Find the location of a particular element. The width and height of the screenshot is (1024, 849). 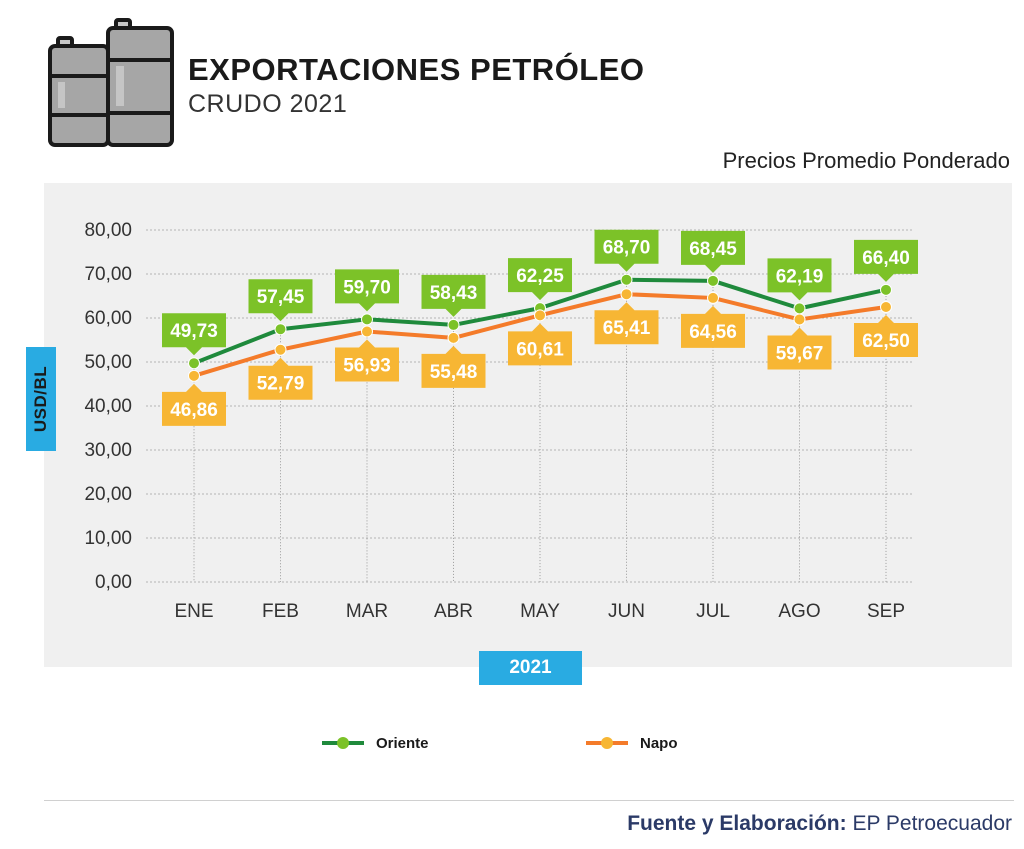

data-label-oriente: 58,43 is located at coordinates (453, 295).